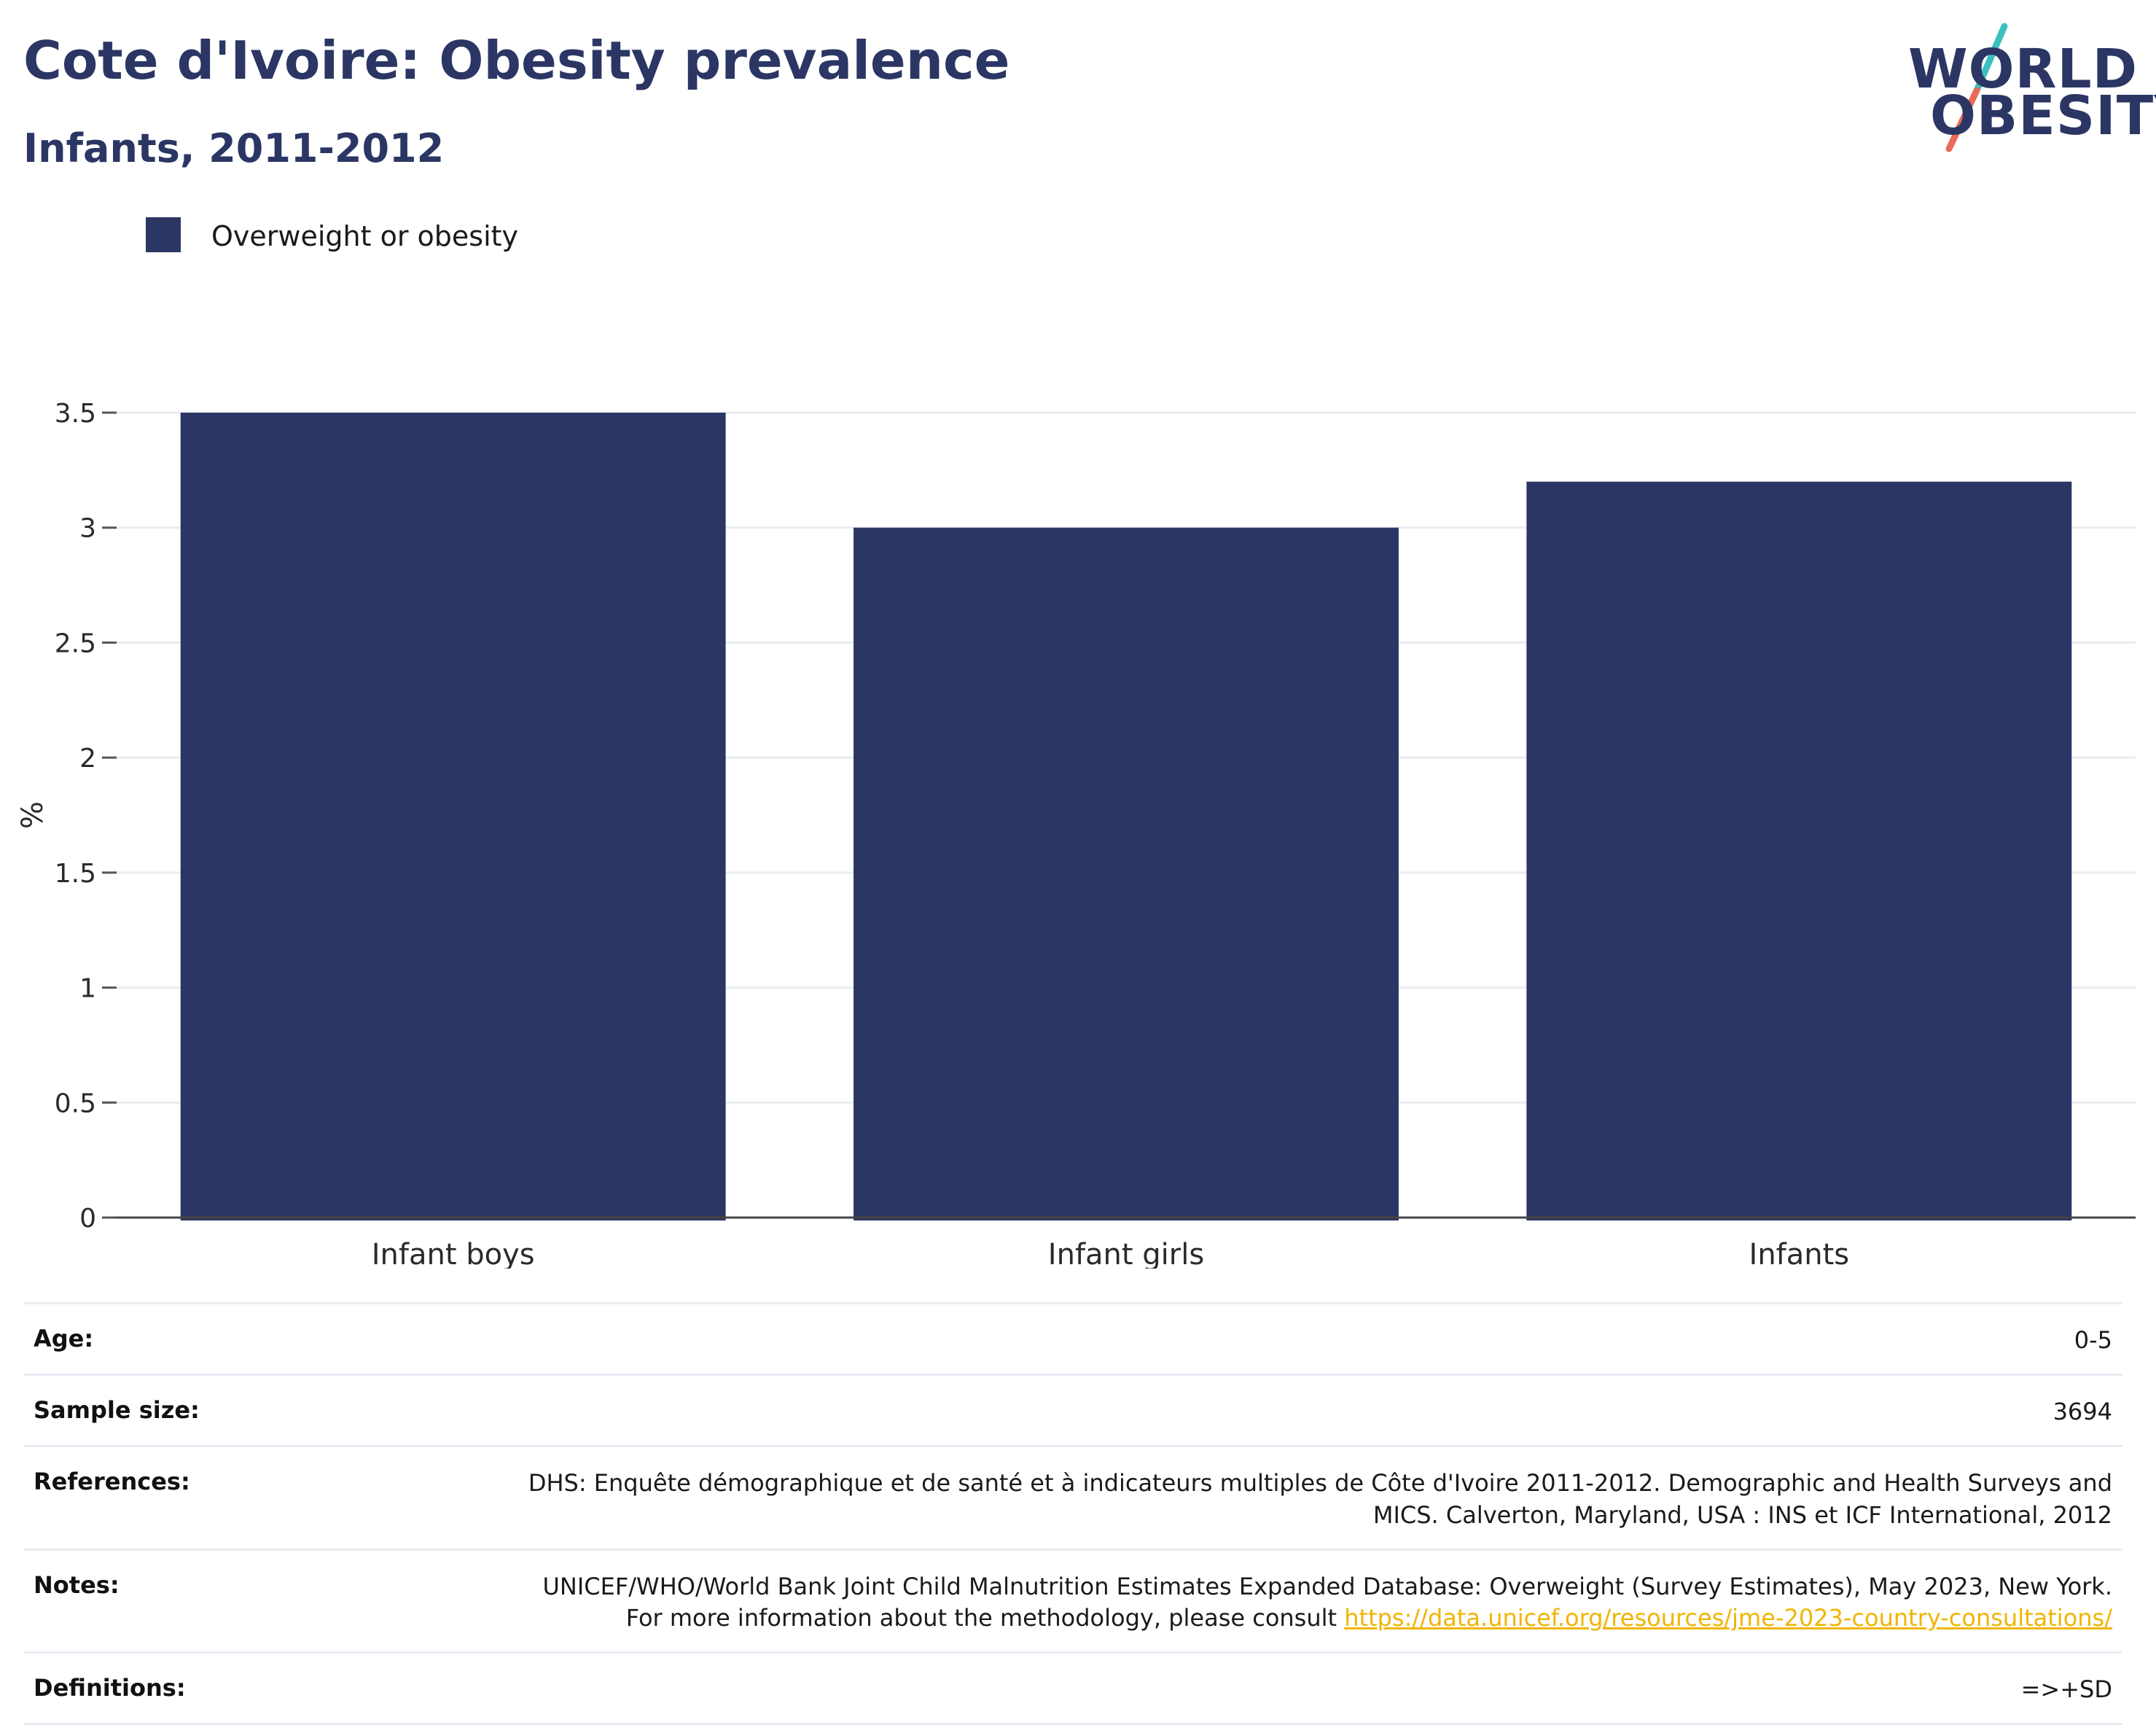  What do you see at coordinates (1073, 1688) in the screenshot?
I see `info-row: Definitions: =>+SD` at bounding box center [1073, 1688].